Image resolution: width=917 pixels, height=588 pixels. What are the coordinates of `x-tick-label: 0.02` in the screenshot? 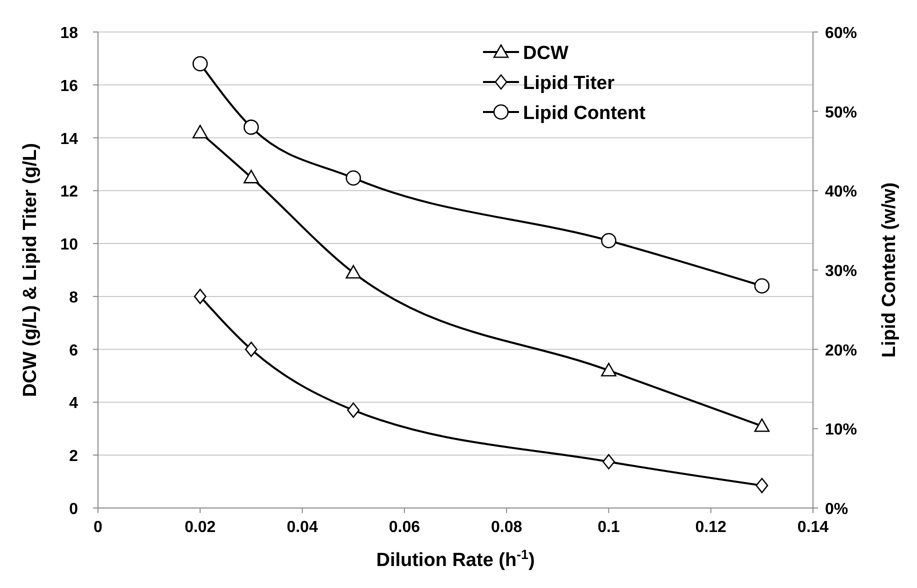 It's located at (200, 527).